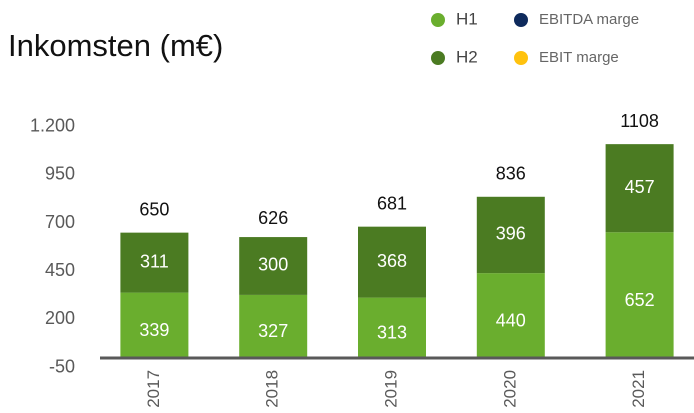 This screenshot has width=694, height=413. Describe the element at coordinates (509, 389) in the screenshot. I see `x-tick-label: 2020` at that location.